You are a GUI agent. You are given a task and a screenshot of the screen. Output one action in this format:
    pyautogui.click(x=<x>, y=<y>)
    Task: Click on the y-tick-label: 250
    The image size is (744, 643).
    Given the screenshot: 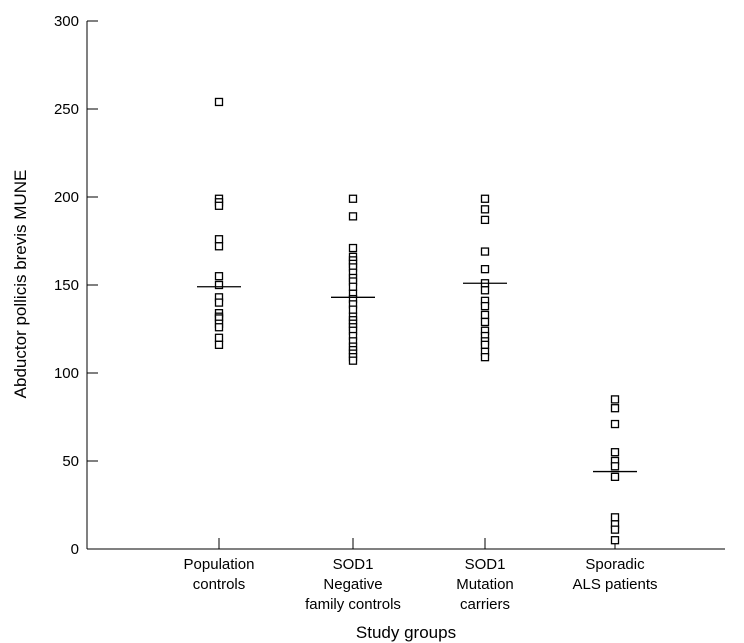 What is the action you would take?
    pyautogui.click(x=66, y=109)
    